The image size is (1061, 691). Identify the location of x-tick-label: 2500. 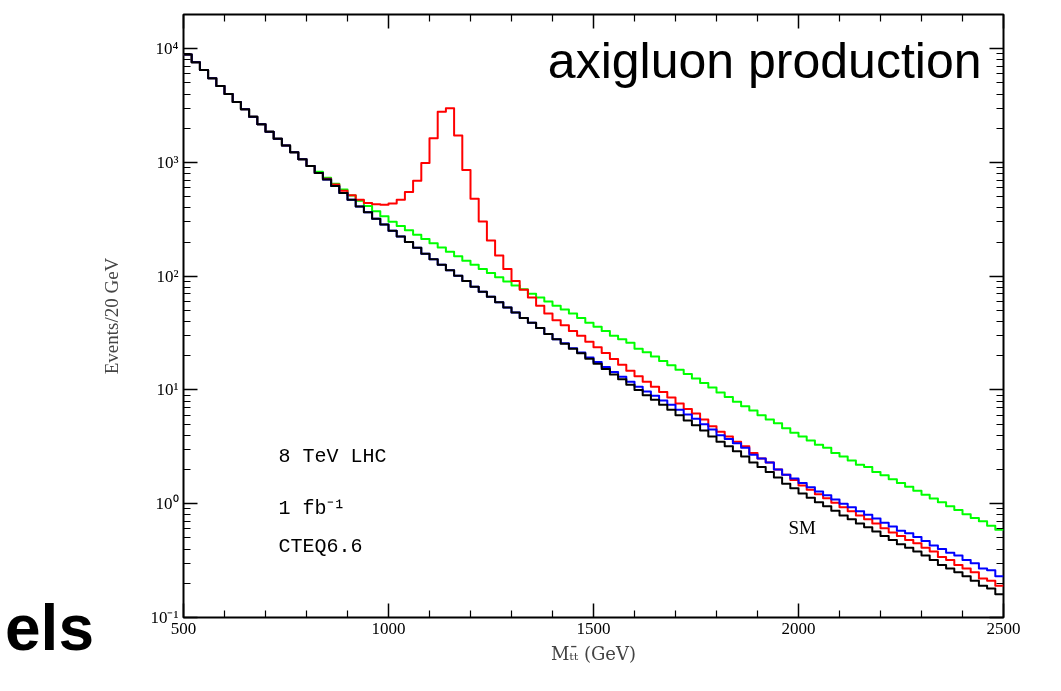
(1003, 628).